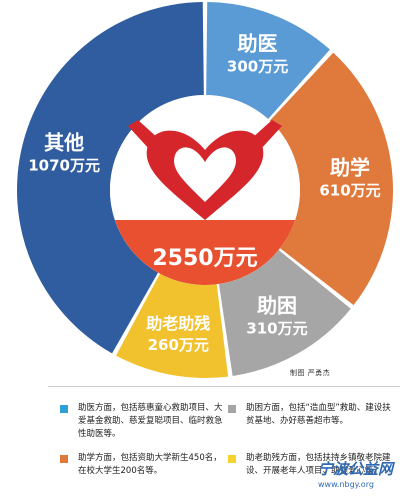 This screenshot has width=400, height=498. What do you see at coordinates (258, 43) in the screenshot?
I see `slice-label: 助医` at bounding box center [258, 43].